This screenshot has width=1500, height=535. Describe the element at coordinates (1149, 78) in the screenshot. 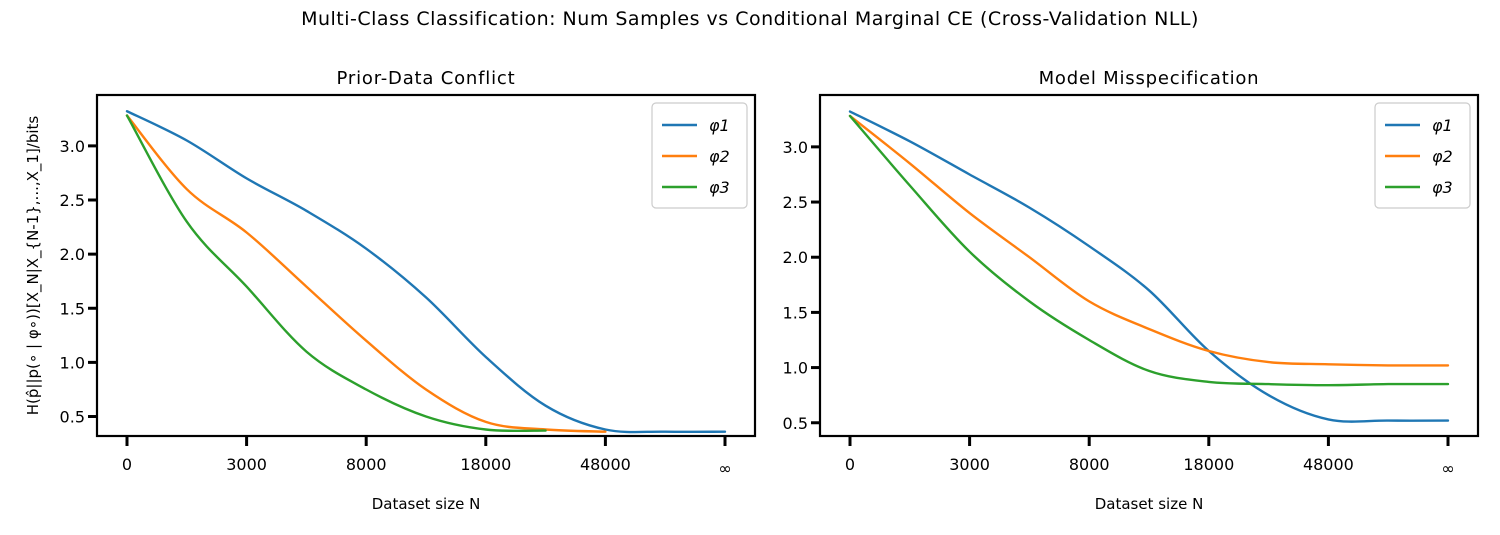

I see `panel-title: Model Misspecification` at that location.